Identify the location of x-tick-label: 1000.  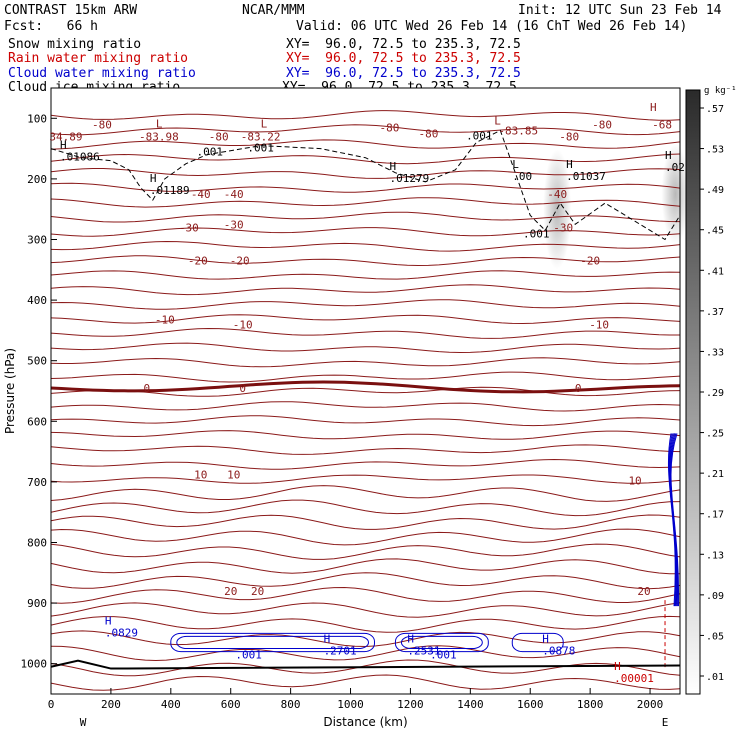
(350, 704).